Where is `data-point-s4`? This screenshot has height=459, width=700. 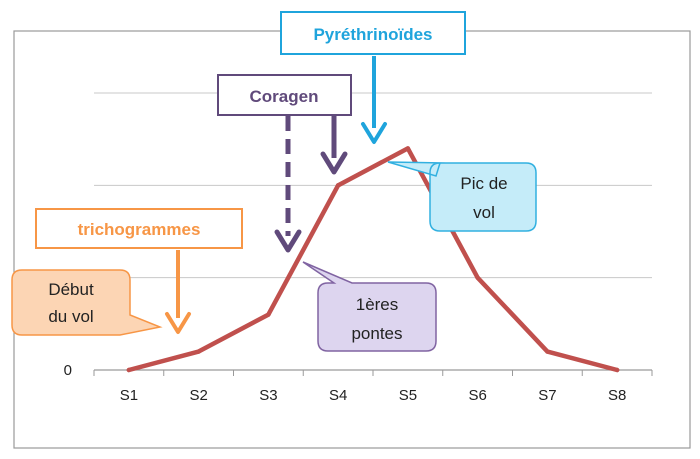 data-point-s4 is located at coordinates (338, 185).